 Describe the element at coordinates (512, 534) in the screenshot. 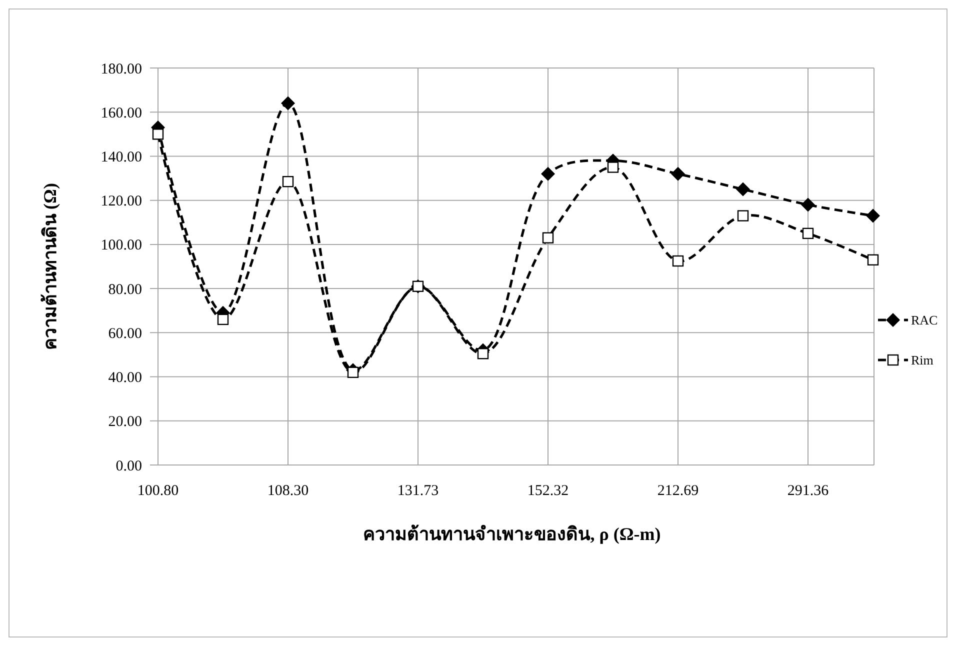

I see `x-axis-title: ความต้านทานจำเพาะของดิน, ρ (Ω-m)` at that location.